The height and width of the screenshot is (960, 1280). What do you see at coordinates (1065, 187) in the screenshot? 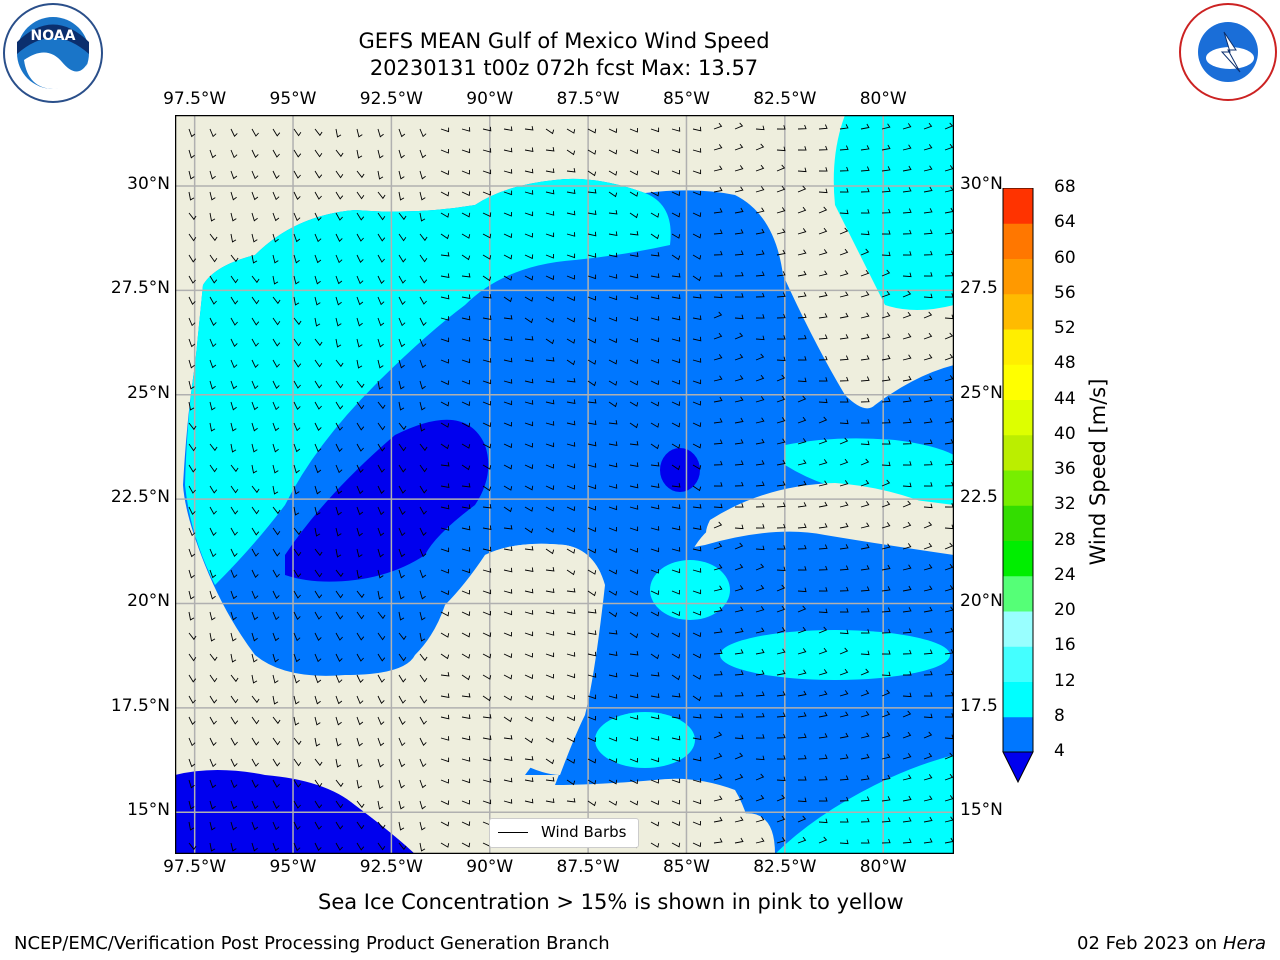
I see `colorbar-tick-label: 68` at bounding box center [1065, 187].